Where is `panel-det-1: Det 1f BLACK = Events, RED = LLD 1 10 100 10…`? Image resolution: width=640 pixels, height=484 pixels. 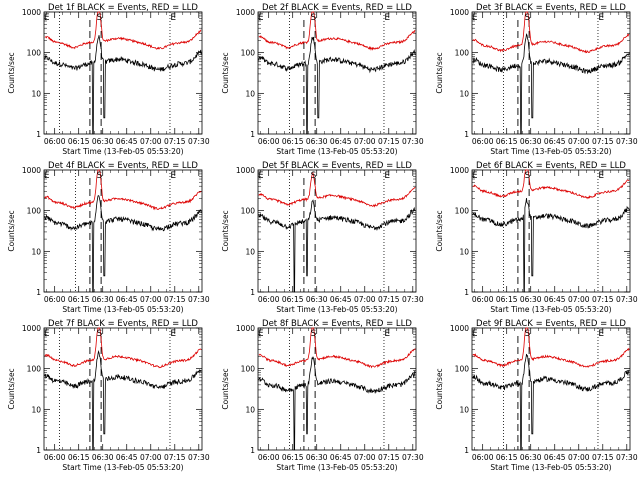 panel-det-1: Det 1f BLACK = Events, RED = LLD 1 10 100 10… is located at coordinates (108, 79).